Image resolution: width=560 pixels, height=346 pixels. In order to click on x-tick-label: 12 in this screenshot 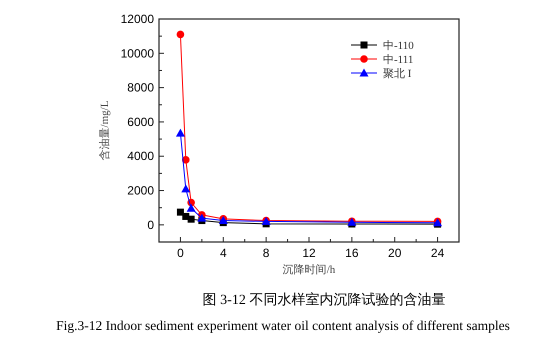, I will do `click(309, 253)`.